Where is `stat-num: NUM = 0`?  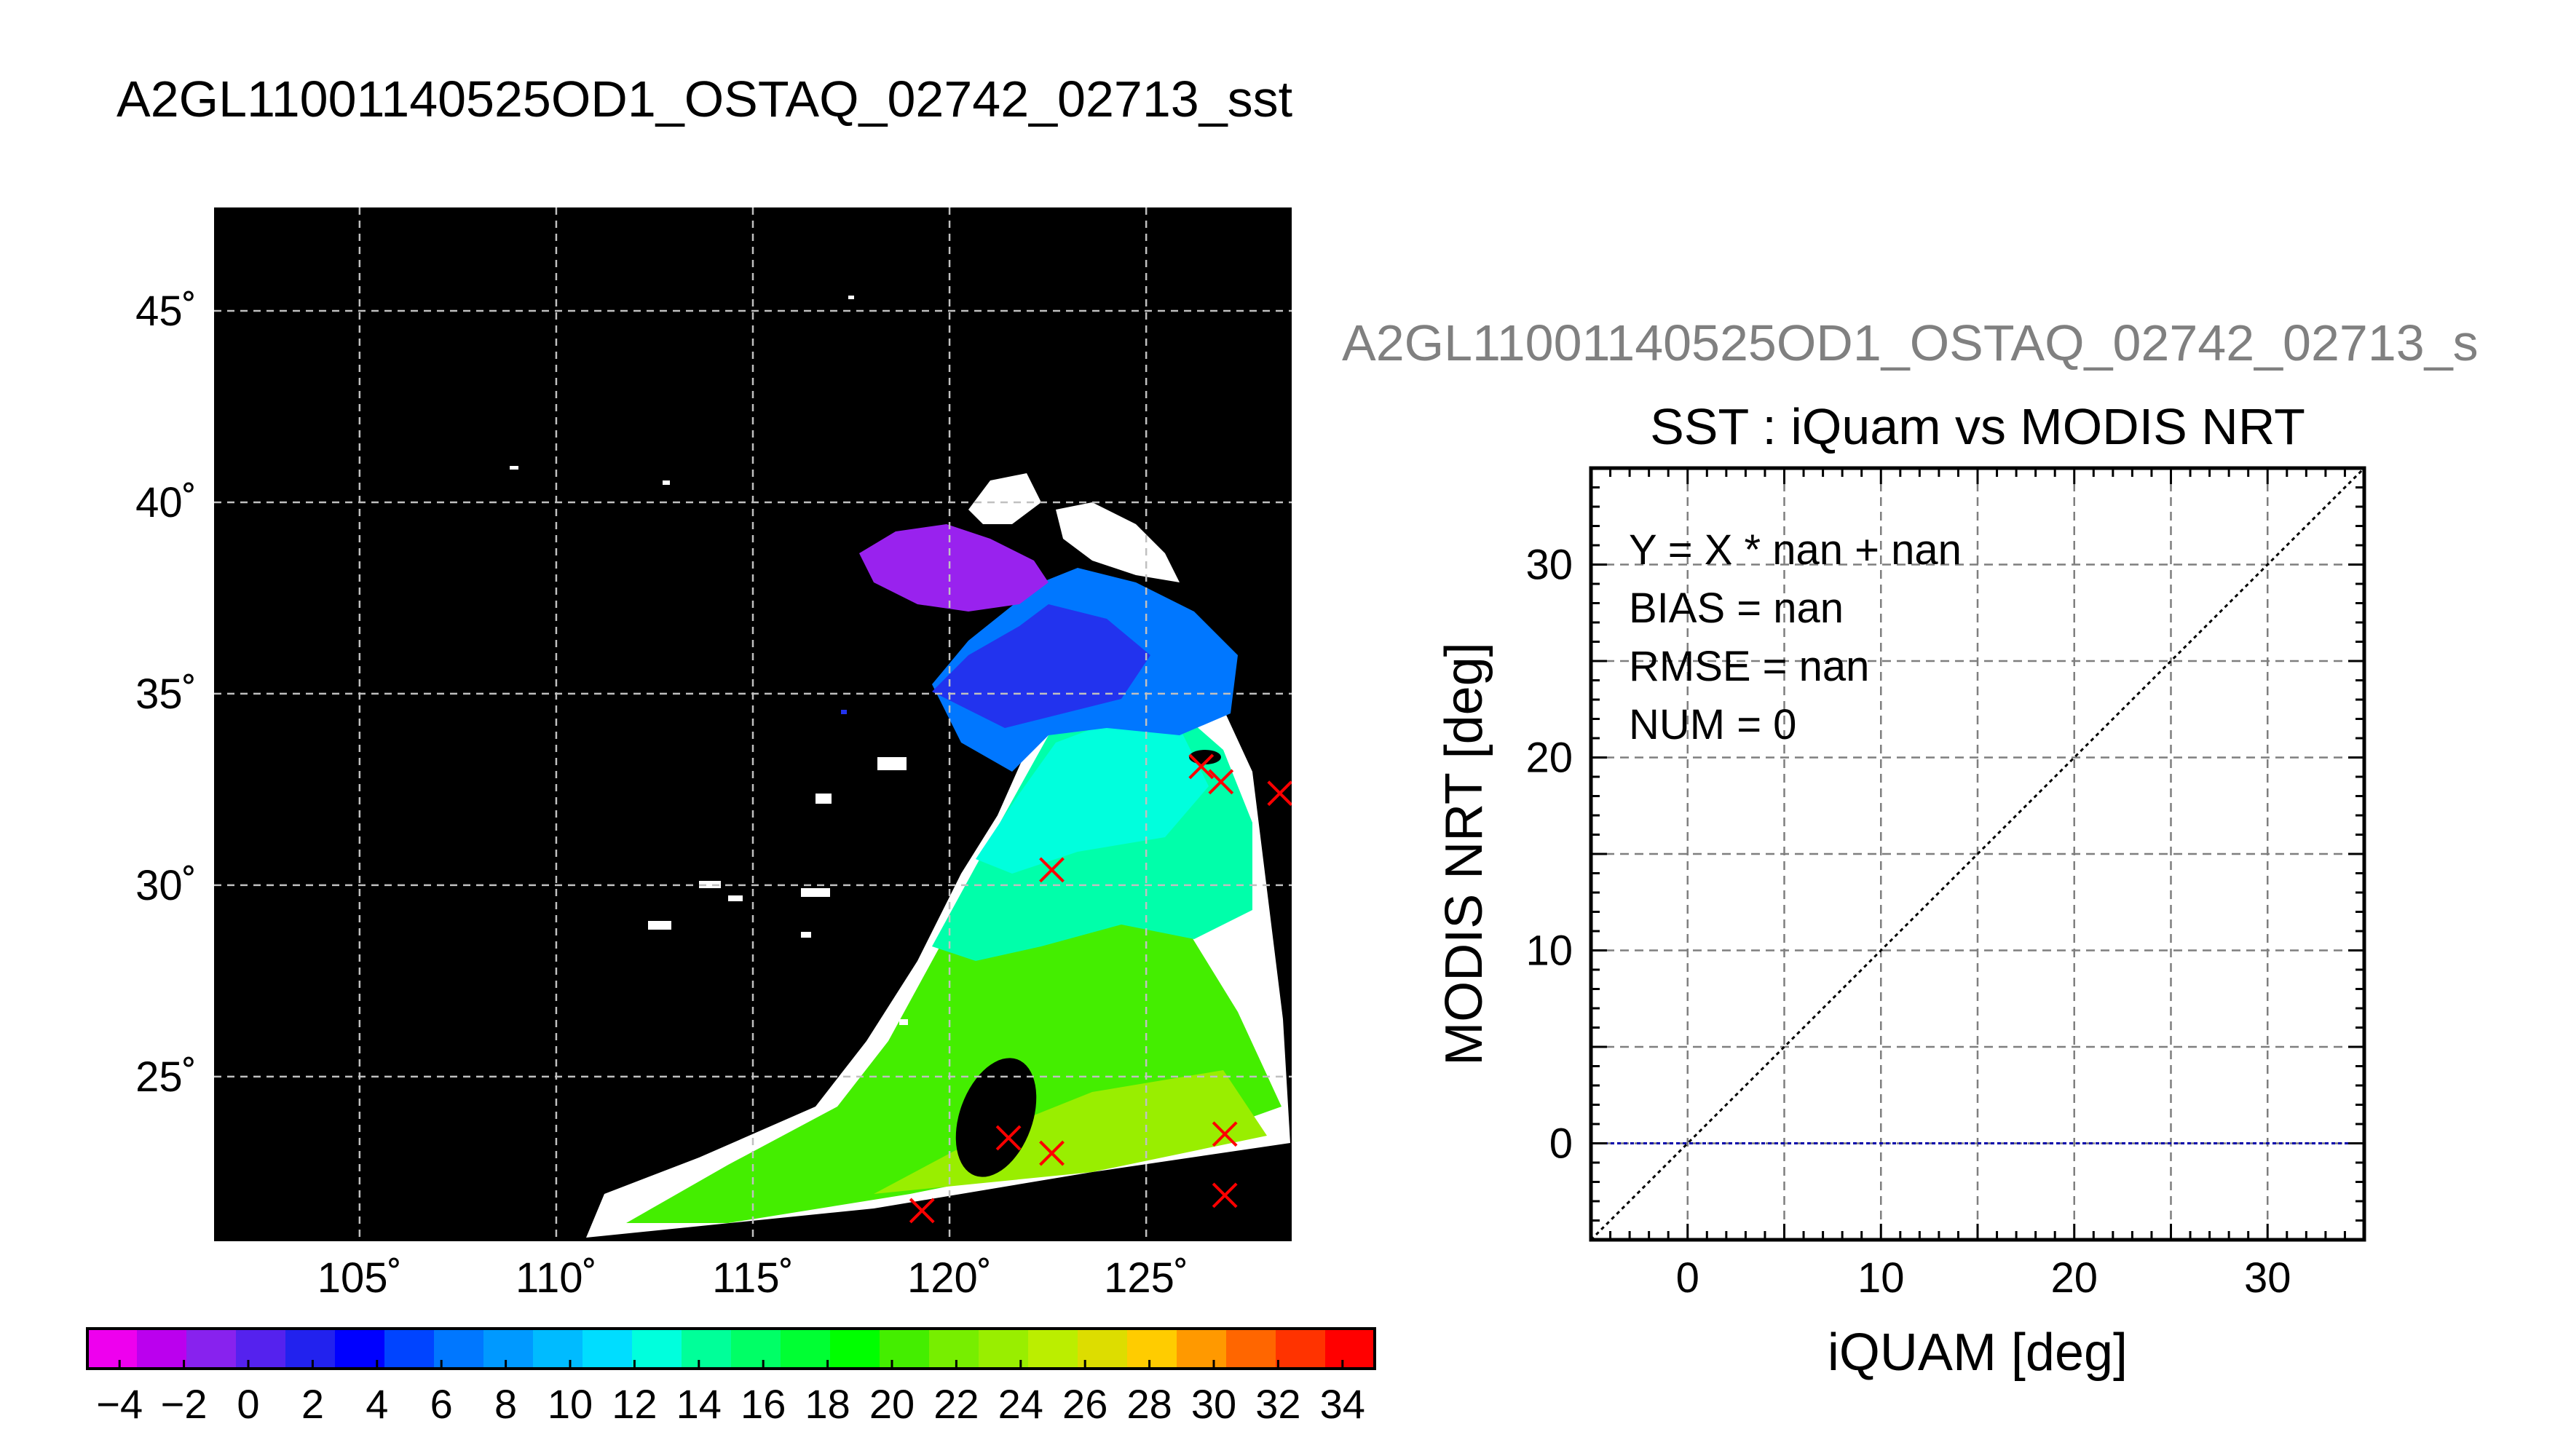
stat-num: NUM = 0 is located at coordinates (1712, 724).